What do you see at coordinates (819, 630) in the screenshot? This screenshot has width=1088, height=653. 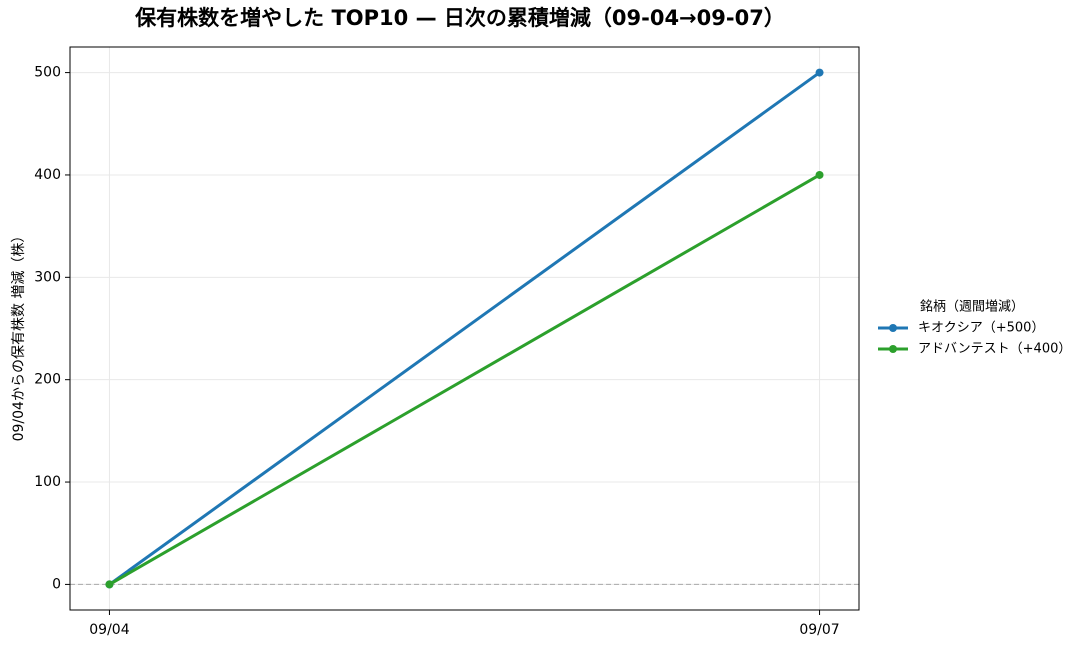 I see `x-tick-label: 09/07` at bounding box center [819, 630].